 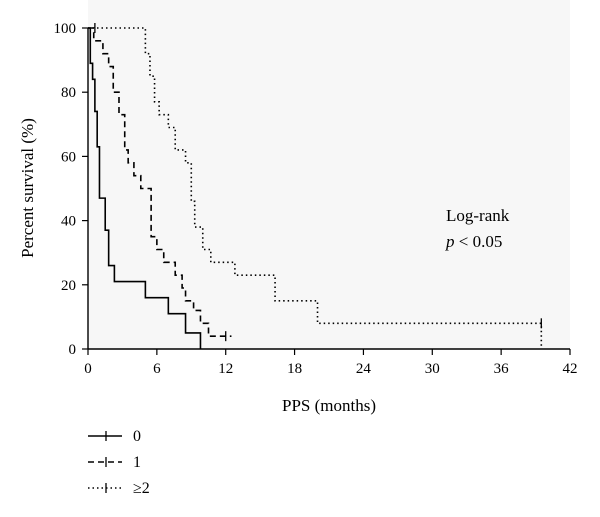 What do you see at coordinates (157, 369) in the screenshot?
I see `x-tick-label: 6` at bounding box center [157, 369].